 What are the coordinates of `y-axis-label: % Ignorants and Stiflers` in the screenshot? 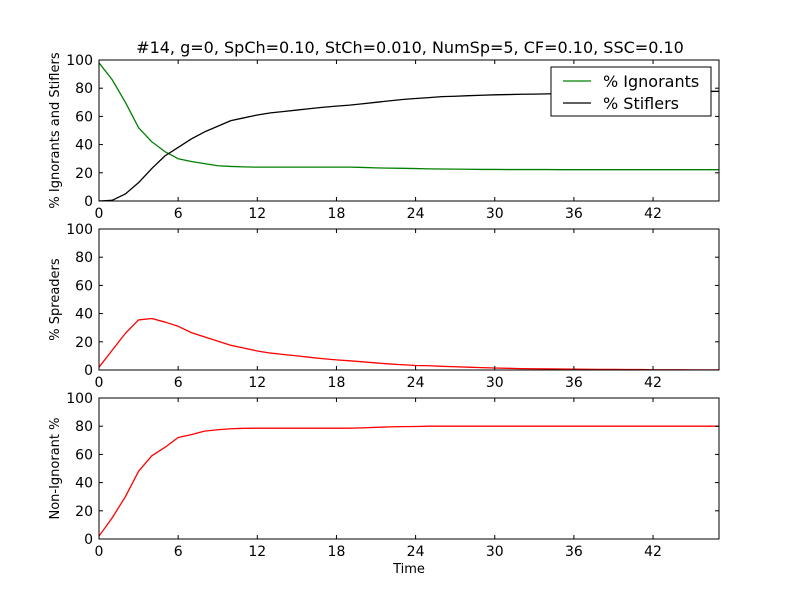 It's located at (55, 130).